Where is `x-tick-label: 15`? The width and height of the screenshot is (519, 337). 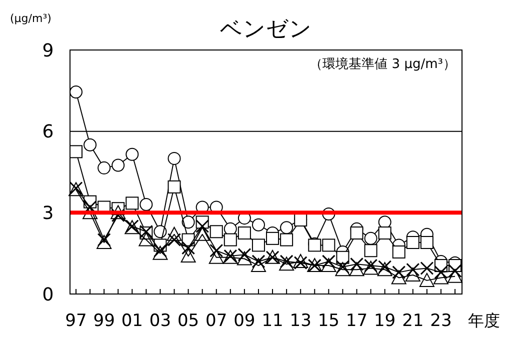
x-tick-label: 15 is located at coordinates (329, 321).